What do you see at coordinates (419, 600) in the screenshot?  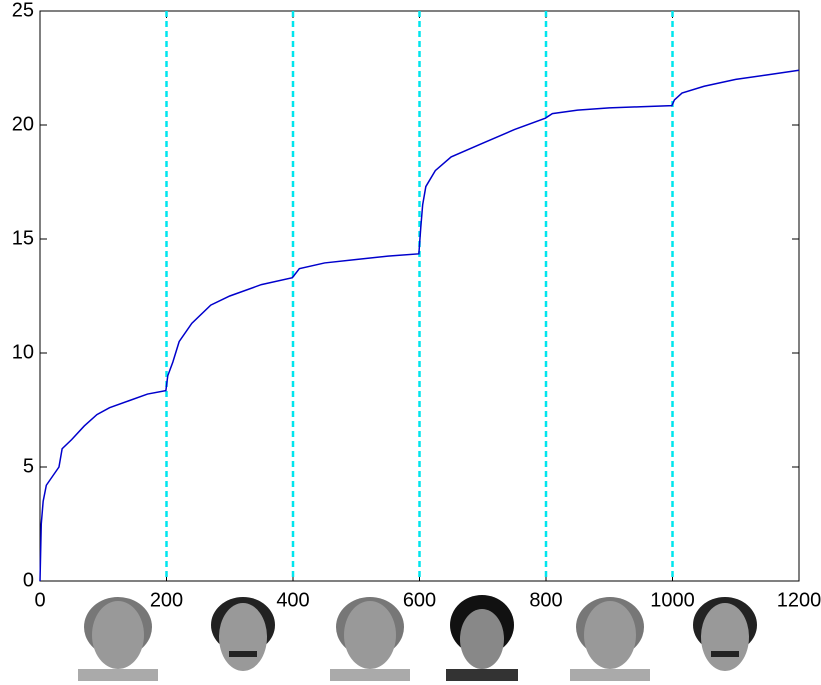 I see `x-tick-label: 600` at bounding box center [419, 600].